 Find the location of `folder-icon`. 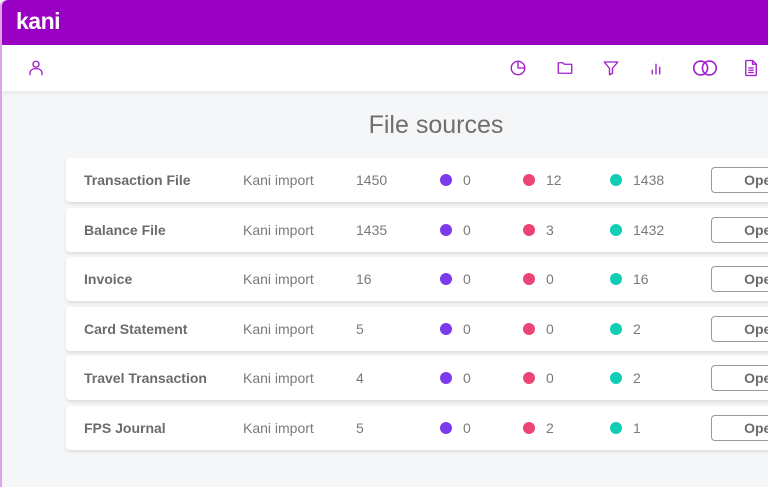

folder-icon is located at coordinates (565, 68).